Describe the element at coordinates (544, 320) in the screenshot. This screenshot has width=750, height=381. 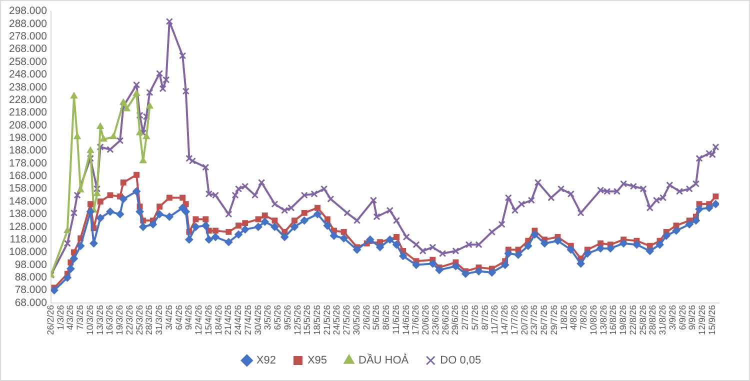
I see `x-tick-label: 26/7/26` at that location.